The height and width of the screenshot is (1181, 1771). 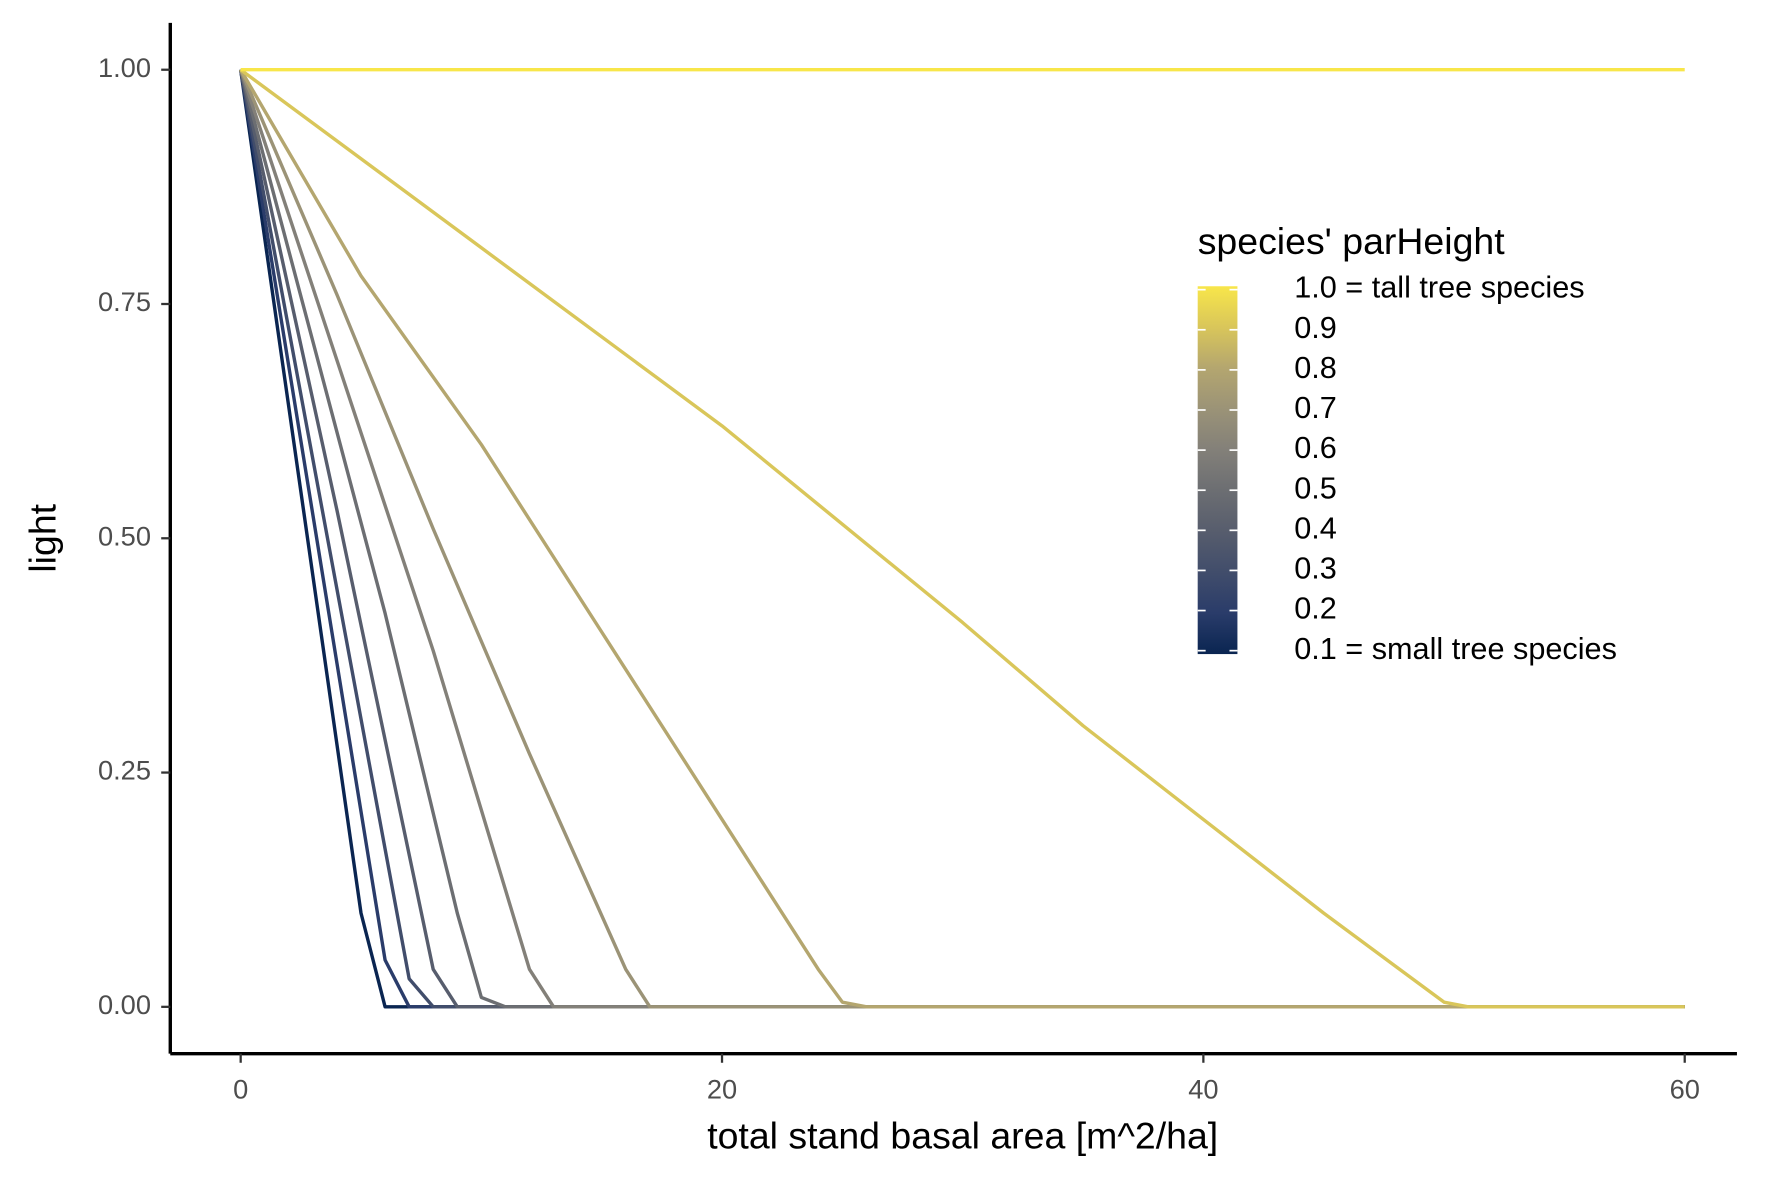 What do you see at coordinates (124, 770) in the screenshot?
I see `y-tick-label: 0.25` at bounding box center [124, 770].